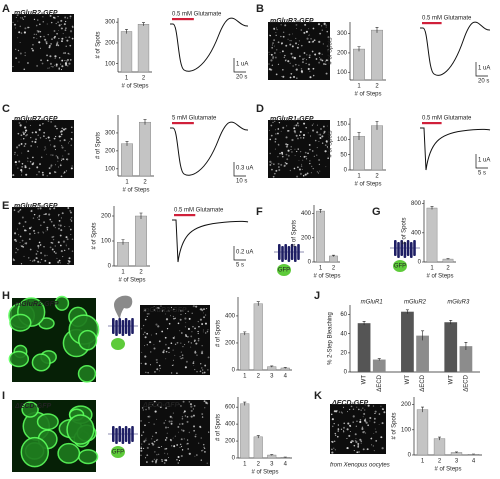  What do you see at coordinates (118, 453) in the screenshot?
I see `gfp-label: GFP` at bounding box center [118, 453].